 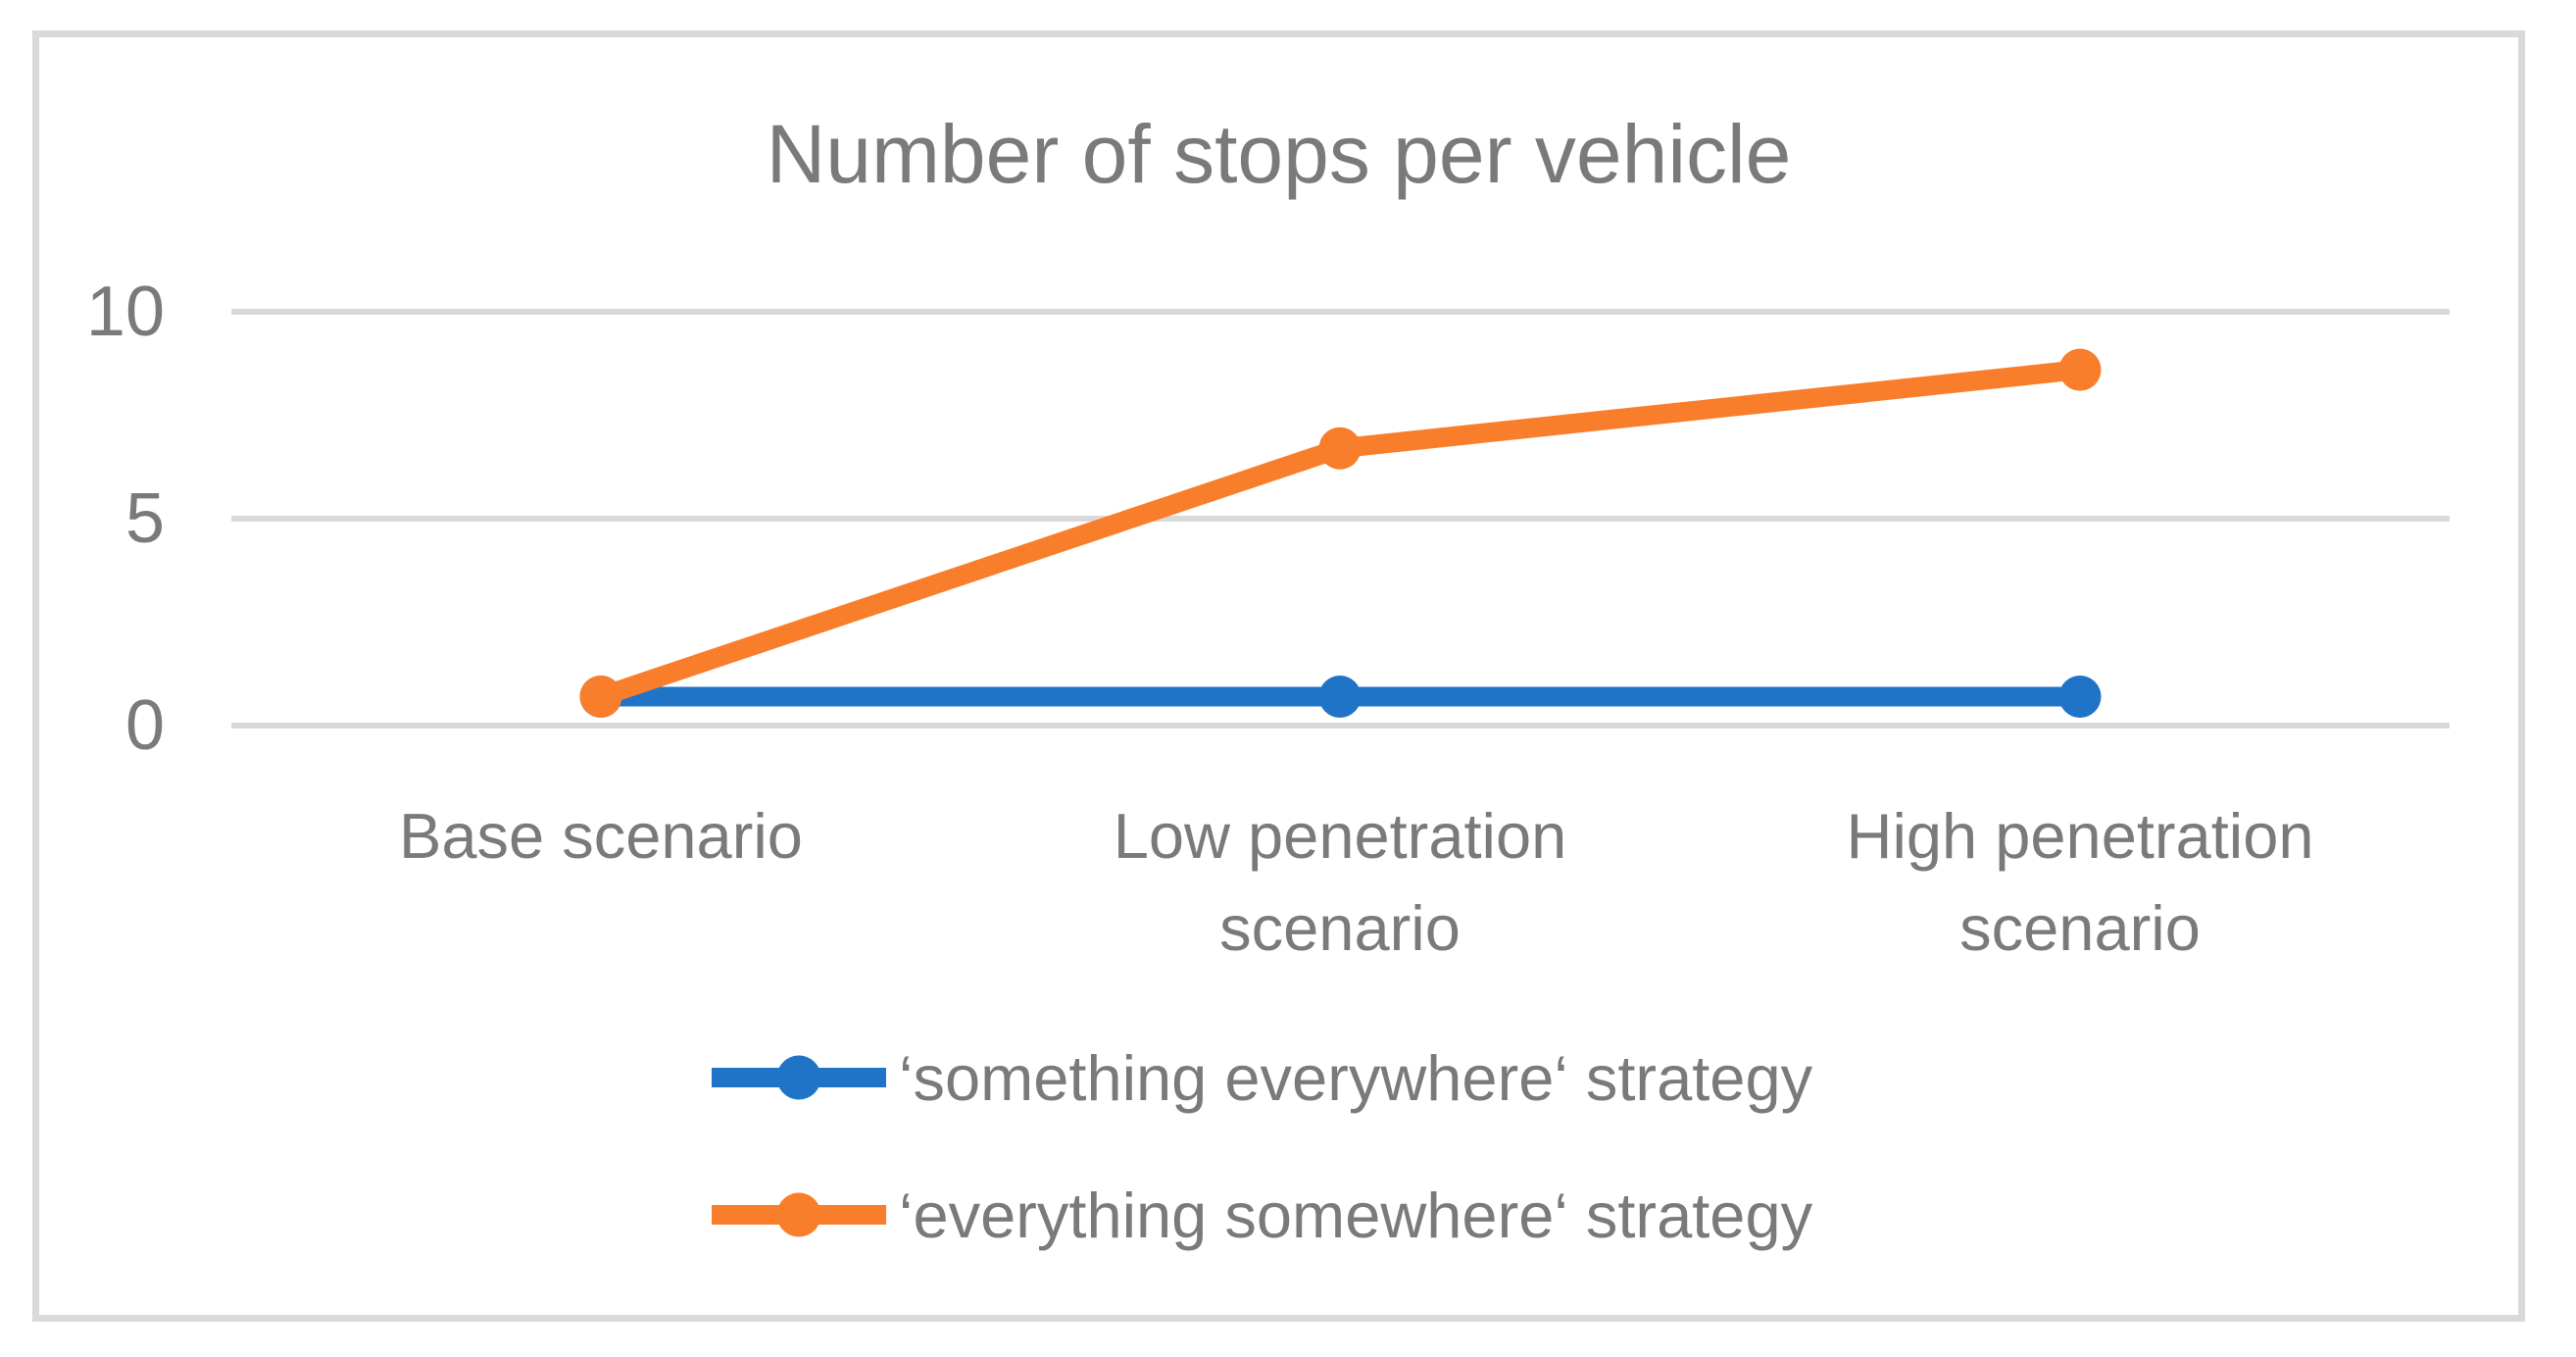 What do you see at coordinates (1340, 448) in the screenshot?
I see `data-point-s1-c1` at bounding box center [1340, 448].